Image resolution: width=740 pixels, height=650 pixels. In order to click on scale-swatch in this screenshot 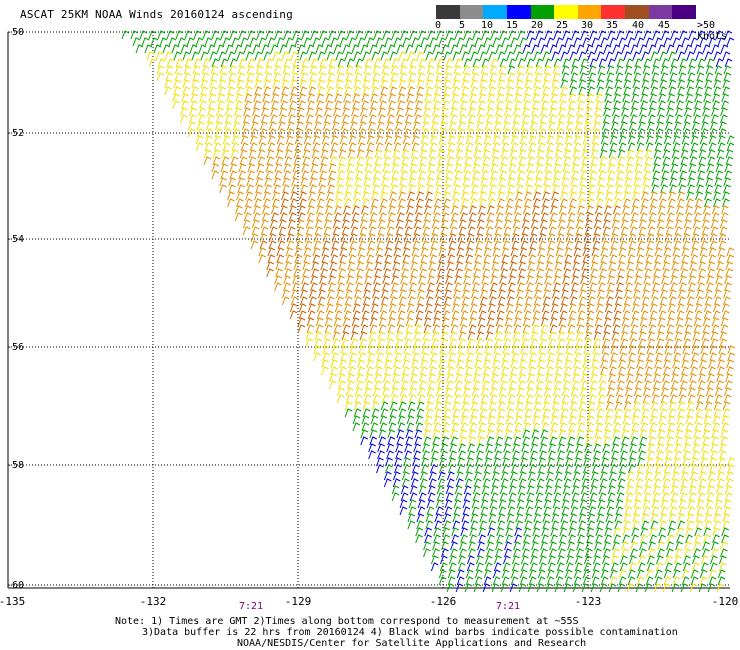, I will do `click(613, 12)`.